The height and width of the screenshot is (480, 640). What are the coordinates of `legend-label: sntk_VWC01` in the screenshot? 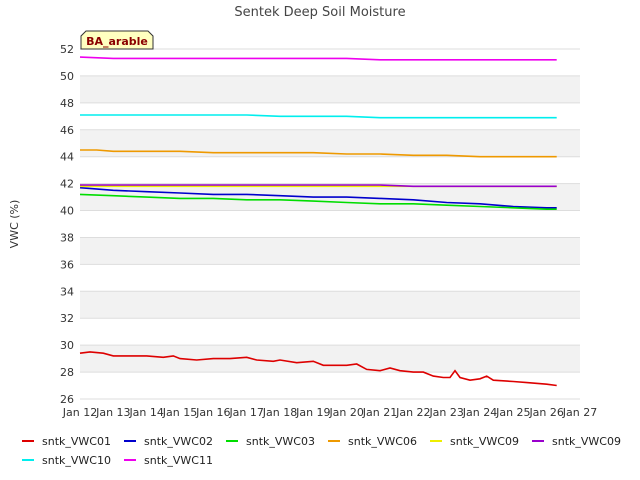 It's located at (76, 441).